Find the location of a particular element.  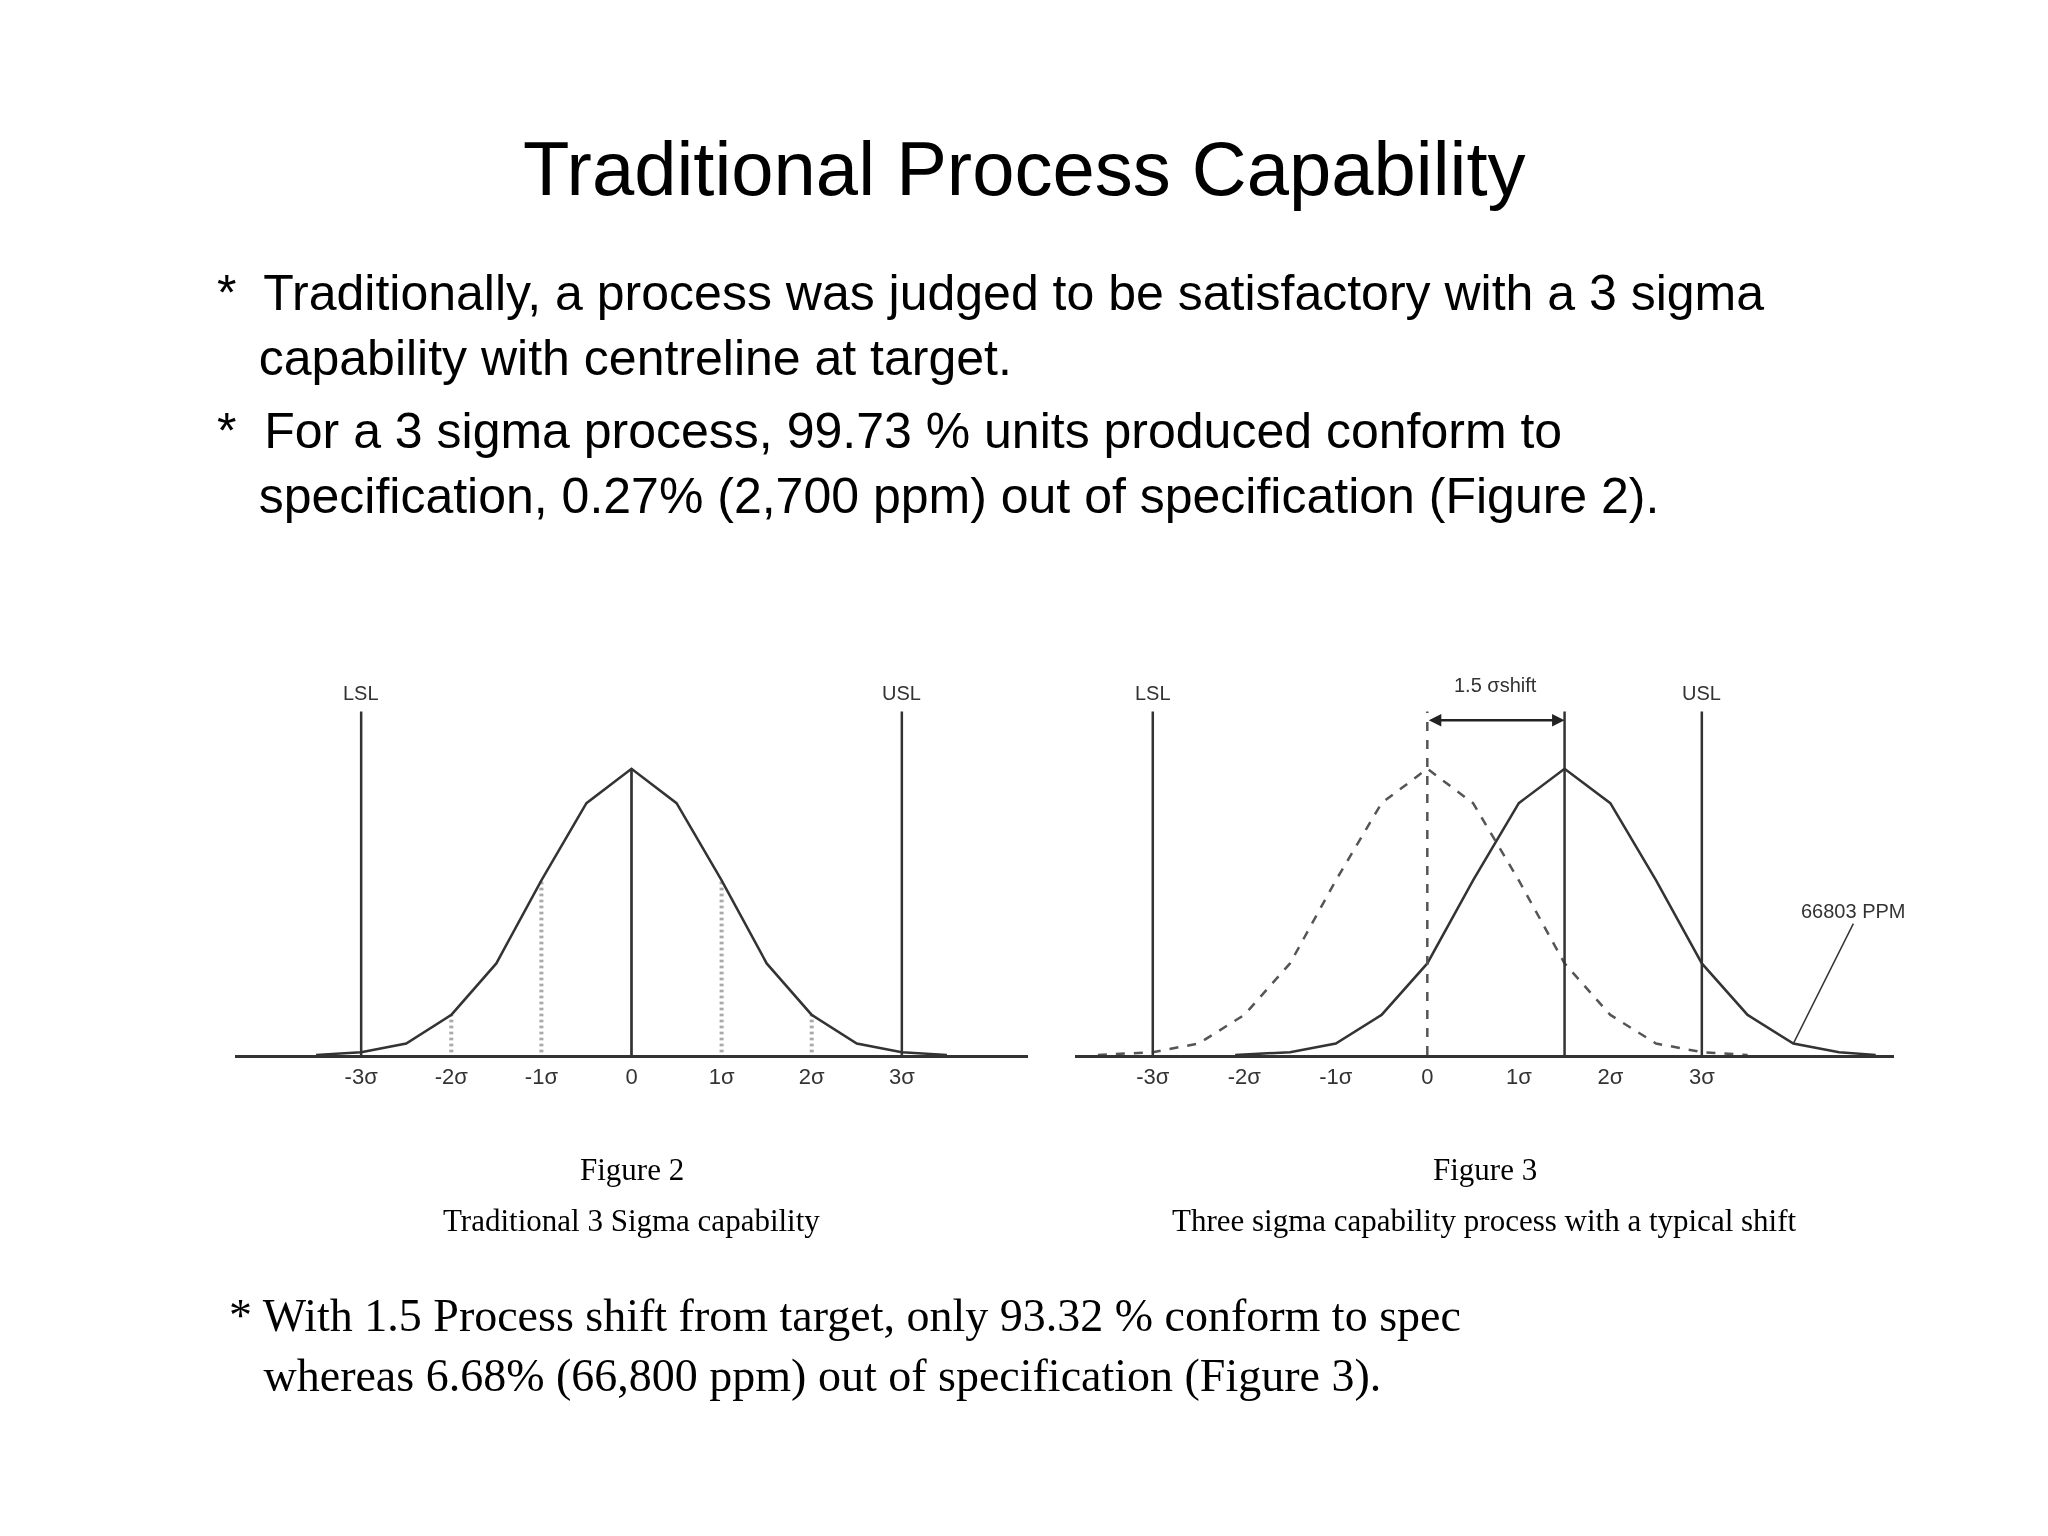

text: * For a 3 sigma process, 99.73 % units produced conform to specification, 0.27% (2,700 ppm) out of specification (Figure 2). is located at coordinates (938, 463).